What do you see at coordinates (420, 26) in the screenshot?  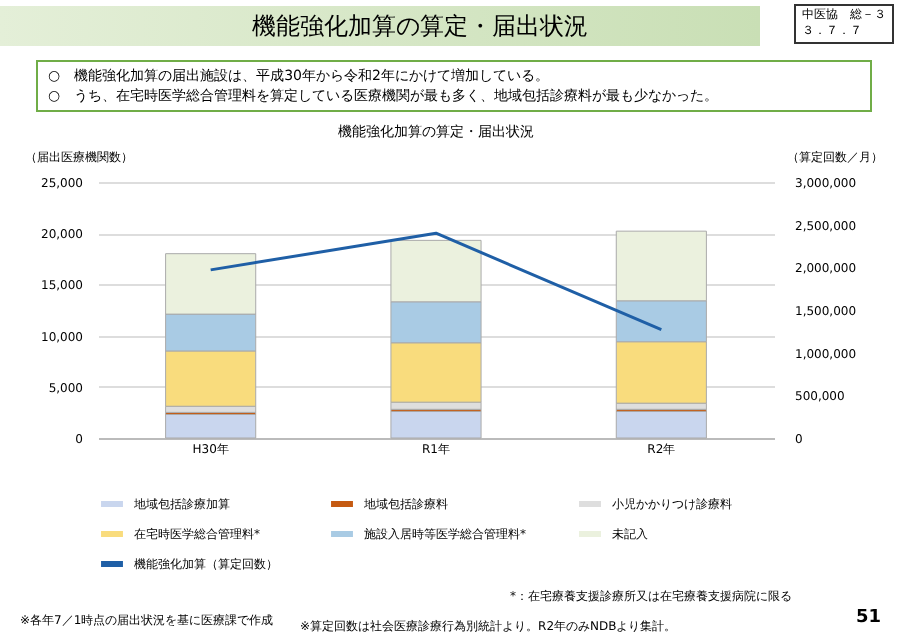 I see `chart-title: 機能強化加算の算定・届出状況` at bounding box center [420, 26].